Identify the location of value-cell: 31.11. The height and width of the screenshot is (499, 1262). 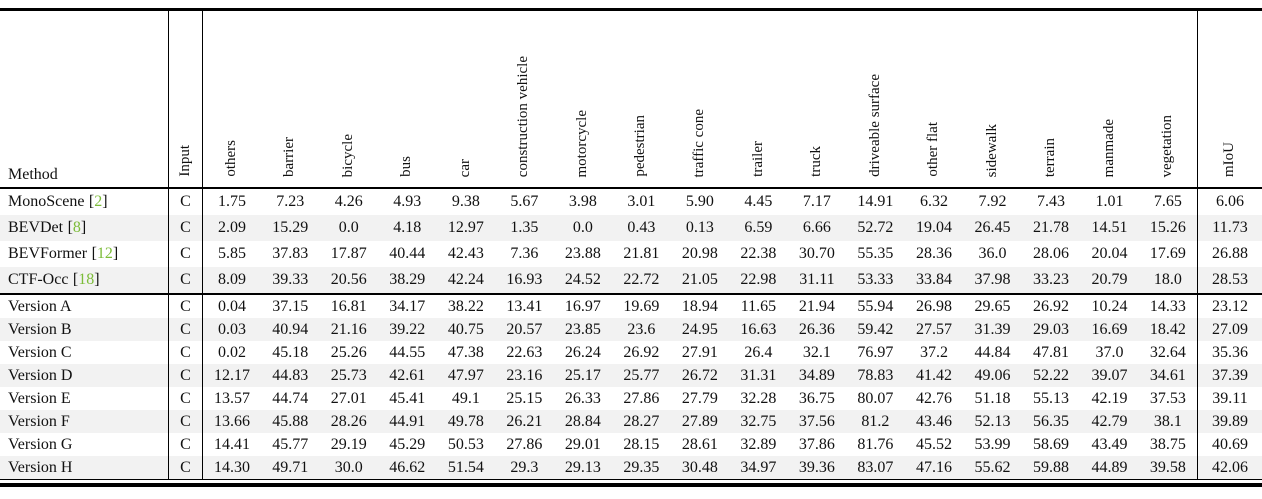
(817, 279).